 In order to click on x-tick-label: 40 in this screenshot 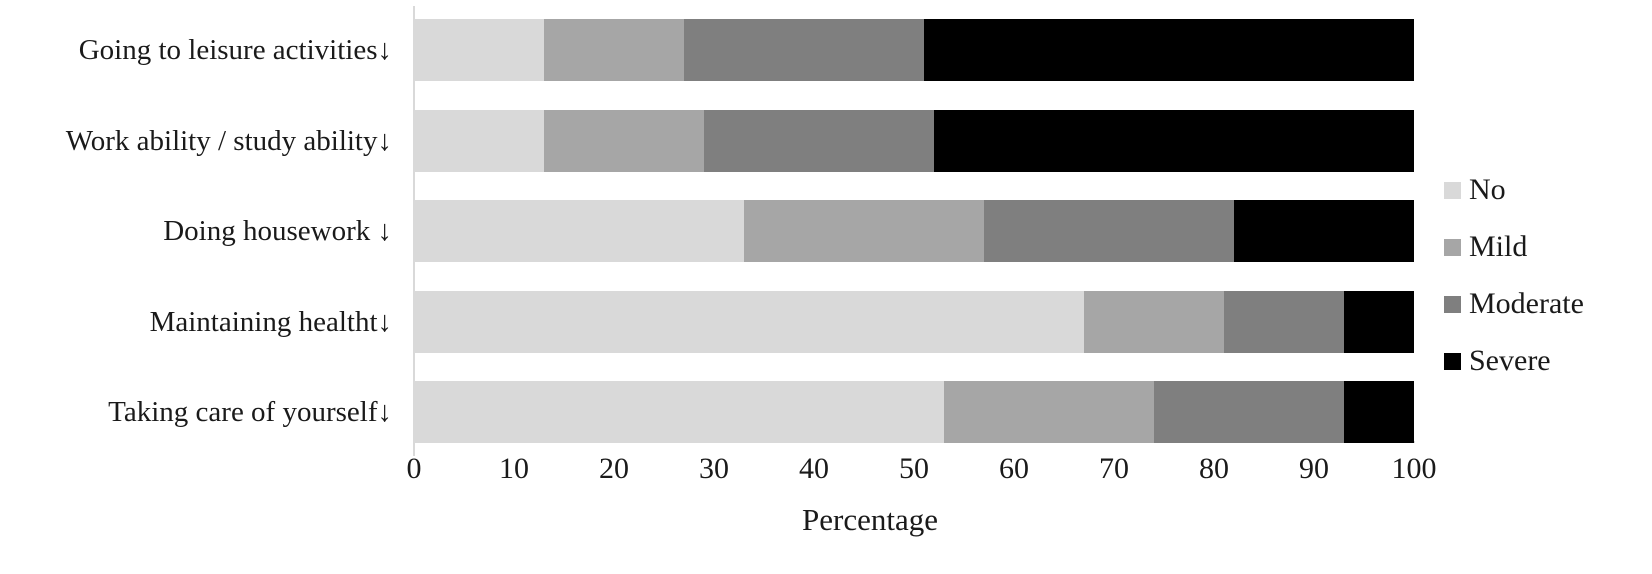, I will do `click(814, 468)`.